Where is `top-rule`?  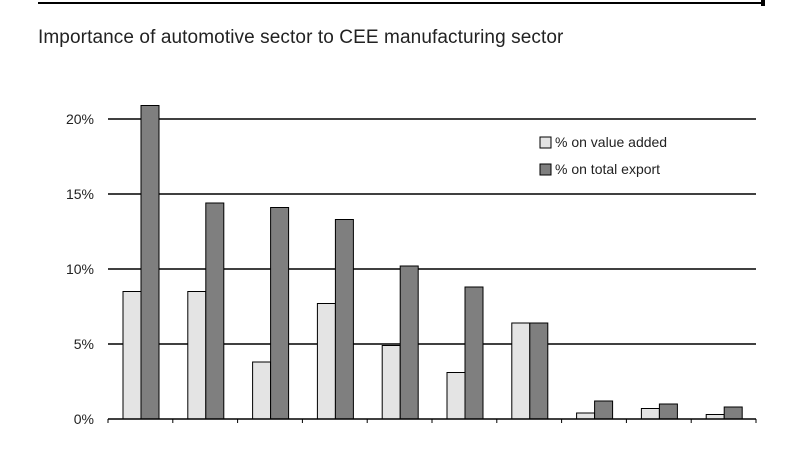
top-rule is located at coordinates (401, 3).